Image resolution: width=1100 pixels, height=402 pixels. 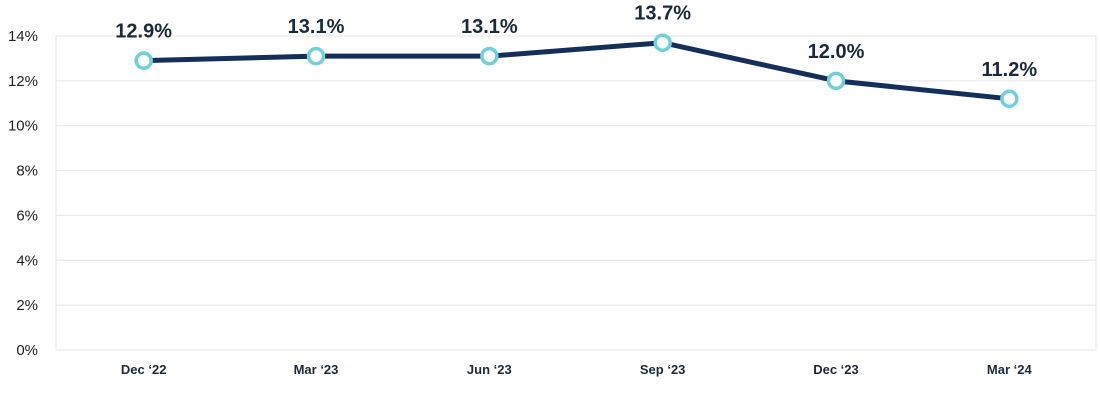 I want to click on y-tick-label: 8%, so click(x=27, y=171).